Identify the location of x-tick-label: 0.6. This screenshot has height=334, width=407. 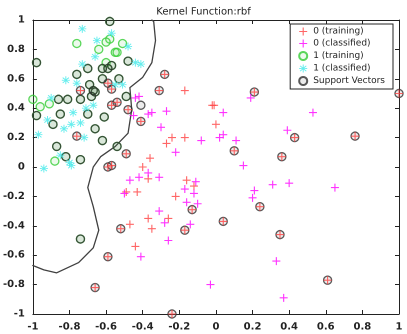
(325, 327).